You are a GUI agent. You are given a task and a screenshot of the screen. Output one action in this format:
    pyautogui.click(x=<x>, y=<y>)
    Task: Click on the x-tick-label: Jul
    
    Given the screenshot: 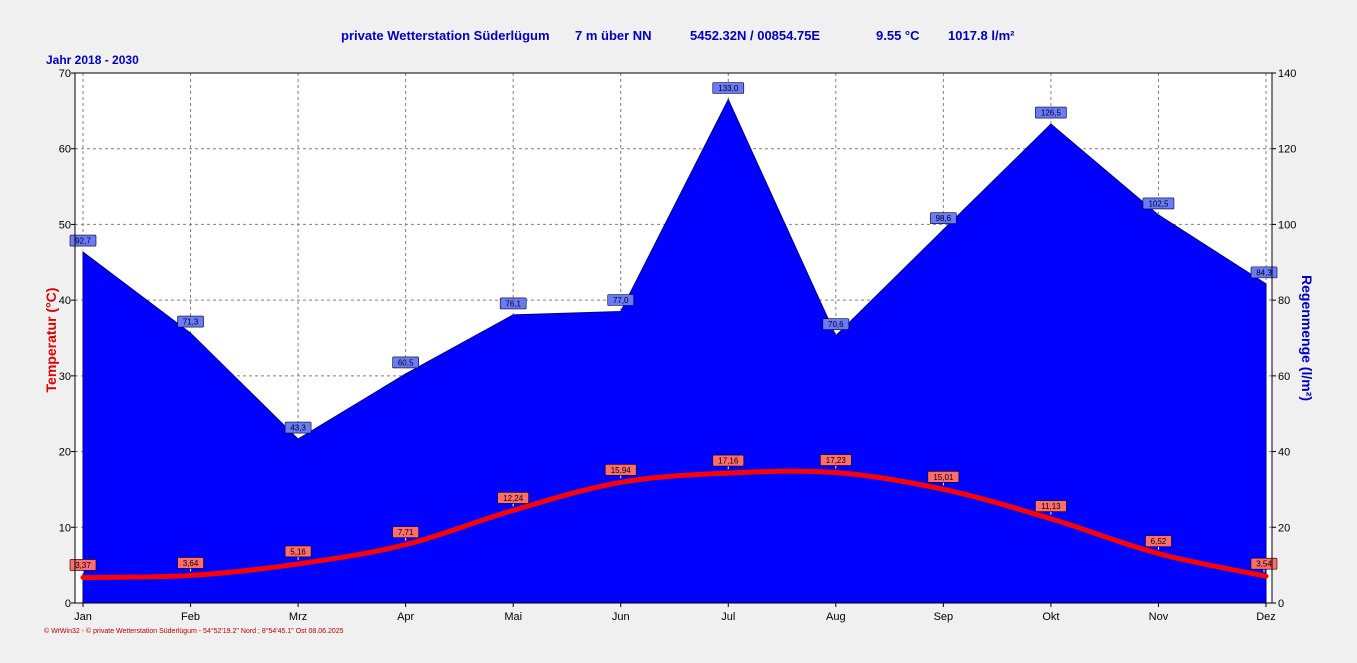 What is the action you would take?
    pyautogui.click(x=728, y=617)
    